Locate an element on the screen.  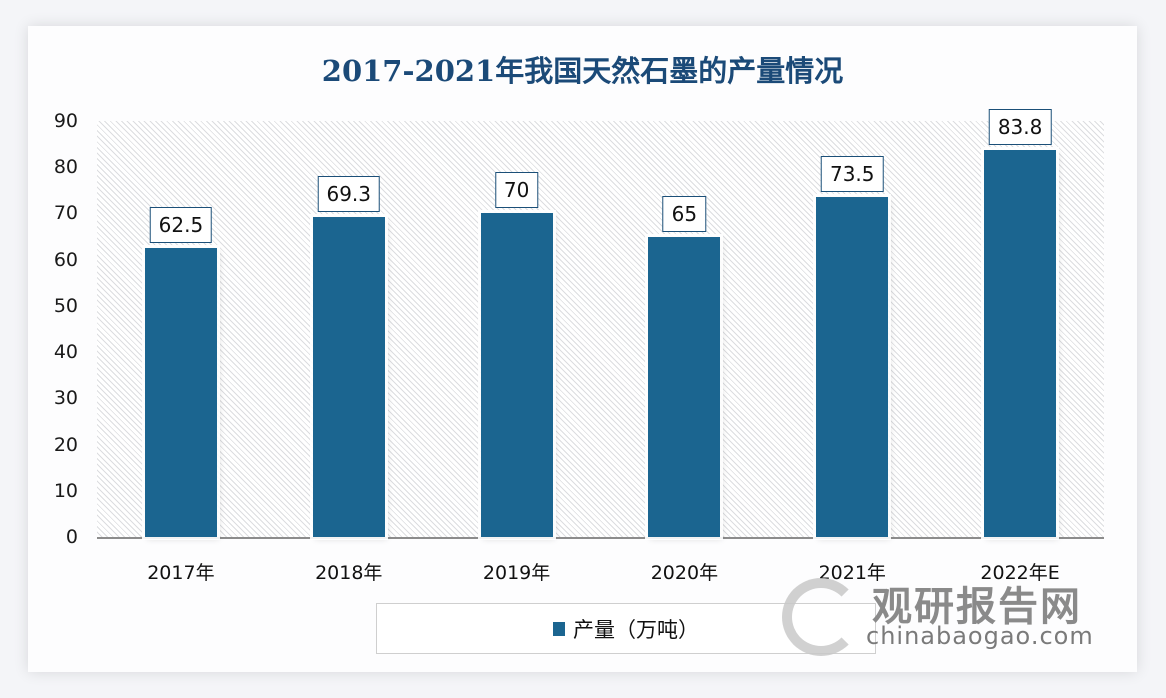
y-tick-label: 40 is located at coordinates (65, 352).